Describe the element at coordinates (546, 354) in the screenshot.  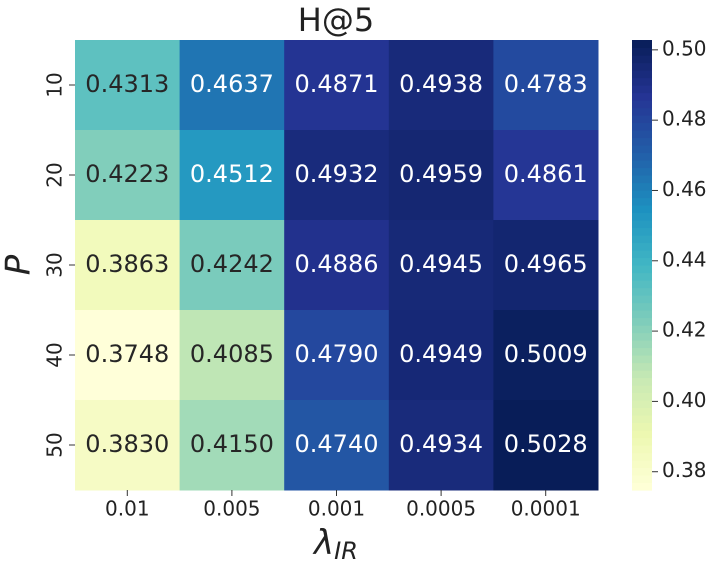
I see `cell-label: 0.5009` at that location.